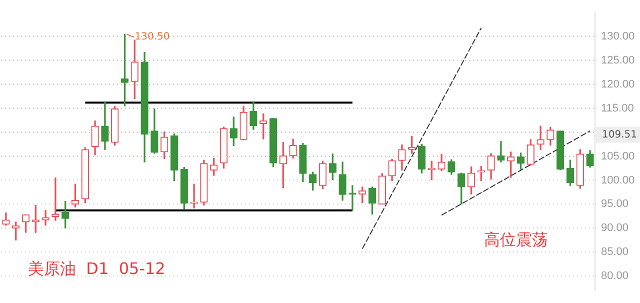 This screenshot has width=640, height=303. I want to click on annotation: 美原油 D1 05-12, so click(97, 268).